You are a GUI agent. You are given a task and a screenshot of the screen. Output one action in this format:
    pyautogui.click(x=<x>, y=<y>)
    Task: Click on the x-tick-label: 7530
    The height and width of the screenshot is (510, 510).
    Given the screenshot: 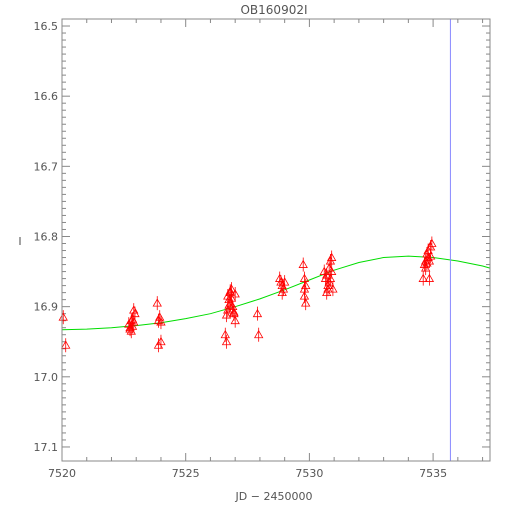 What is the action you would take?
    pyautogui.click(x=309, y=473)
    